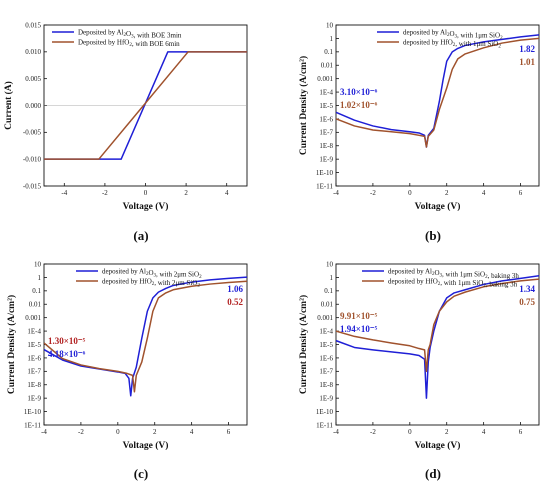  I want to click on legend-label-1: deposited by Al2O3, with 1μm SiO2, so click(453, 35).